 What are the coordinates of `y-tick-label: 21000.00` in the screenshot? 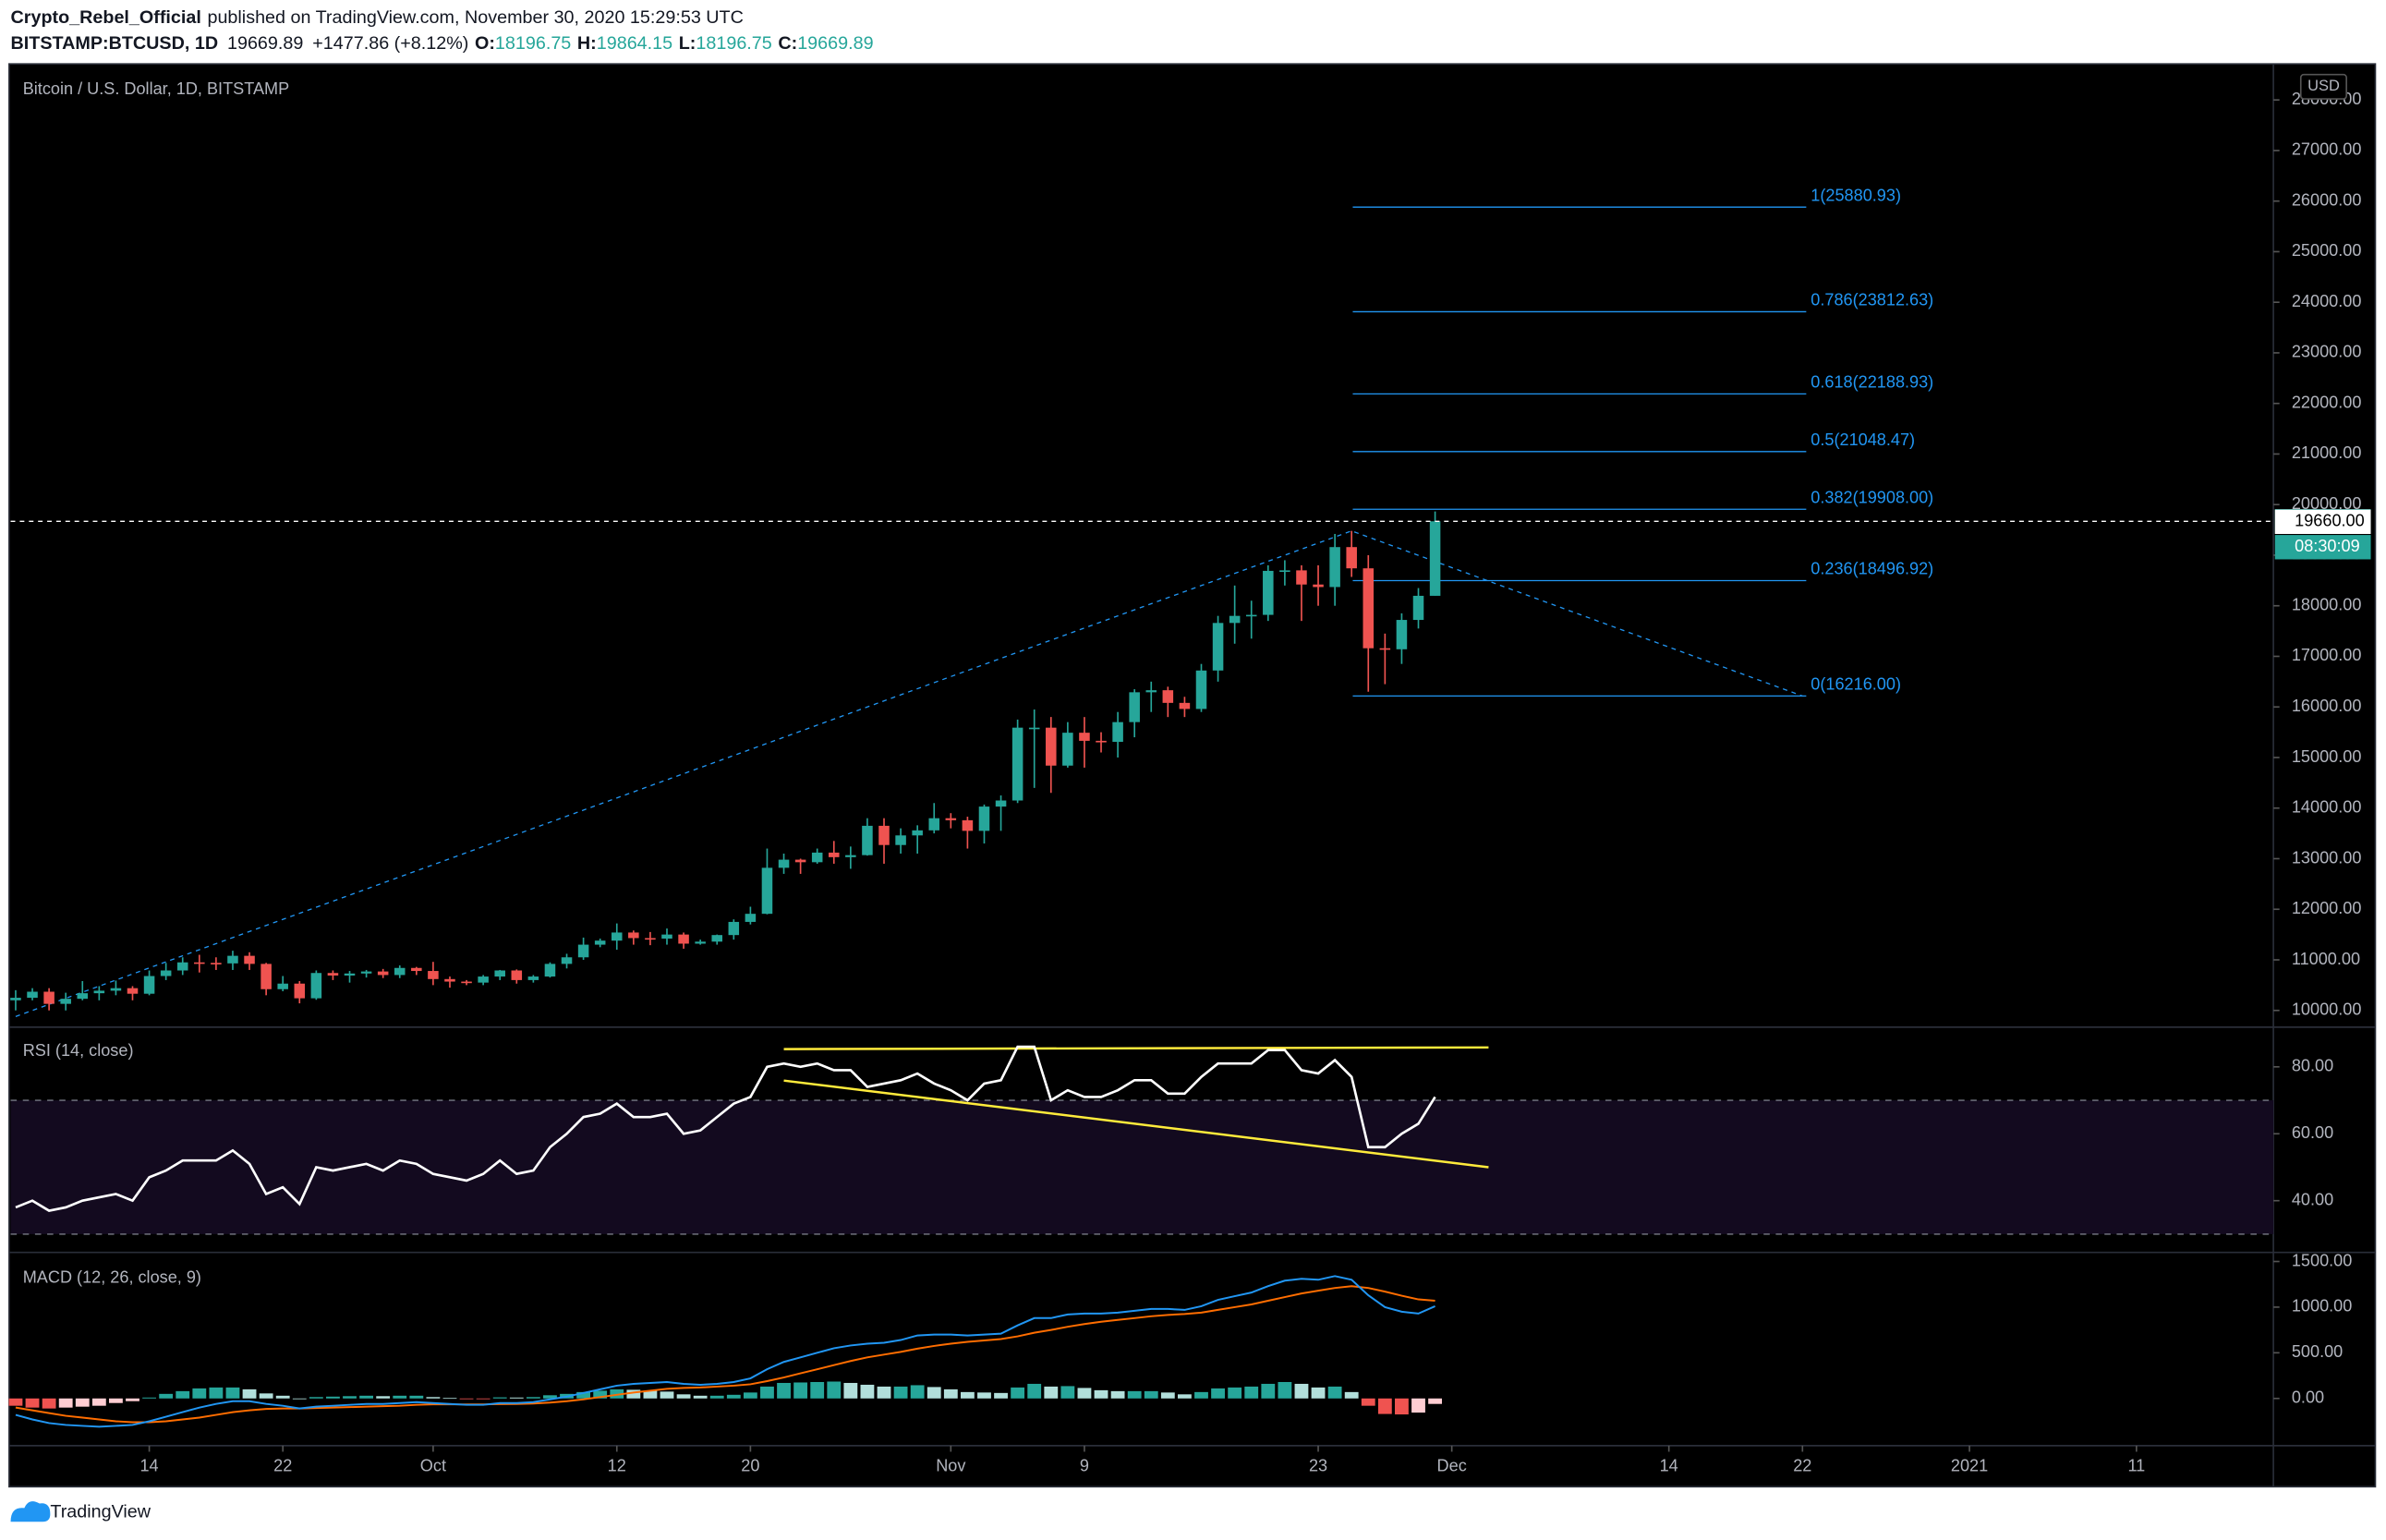 It's located at (2327, 452).